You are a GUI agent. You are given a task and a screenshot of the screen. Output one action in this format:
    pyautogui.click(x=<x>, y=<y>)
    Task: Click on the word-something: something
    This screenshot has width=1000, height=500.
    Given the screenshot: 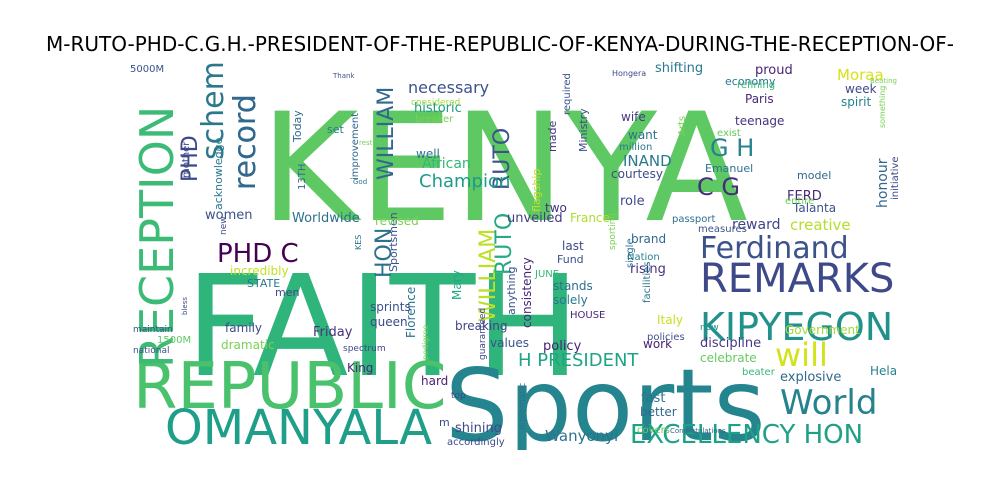 What is the action you would take?
    pyautogui.click(x=882, y=107)
    